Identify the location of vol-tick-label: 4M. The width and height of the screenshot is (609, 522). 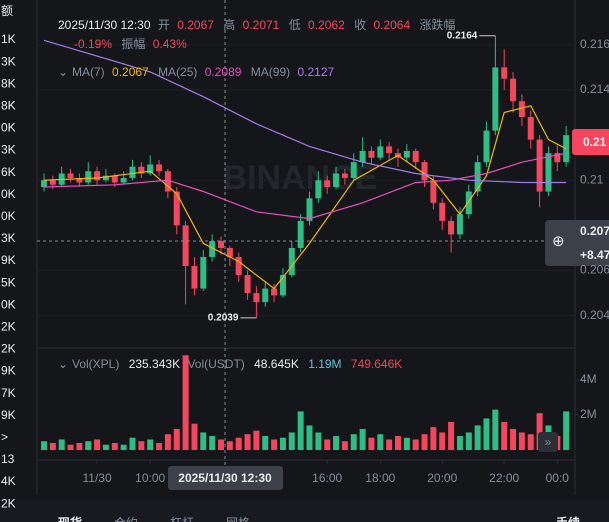
(588, 379).